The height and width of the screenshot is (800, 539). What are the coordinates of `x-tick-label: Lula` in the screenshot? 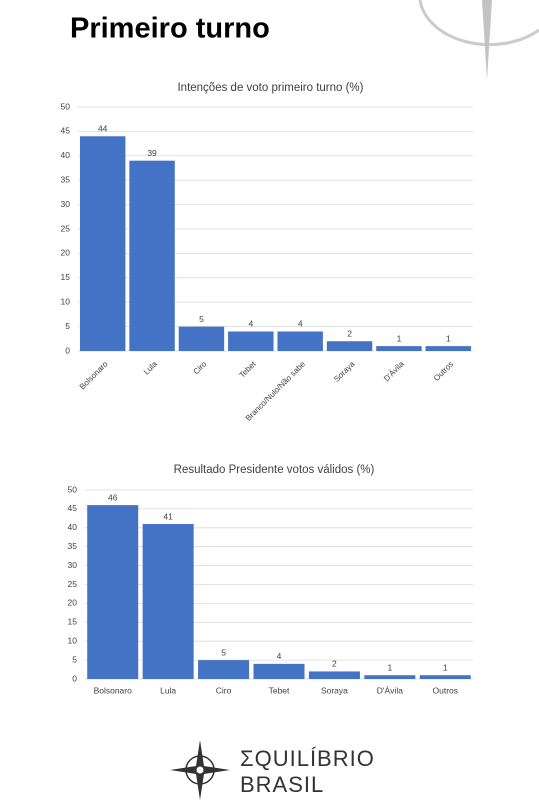 It's located at (168, 690).